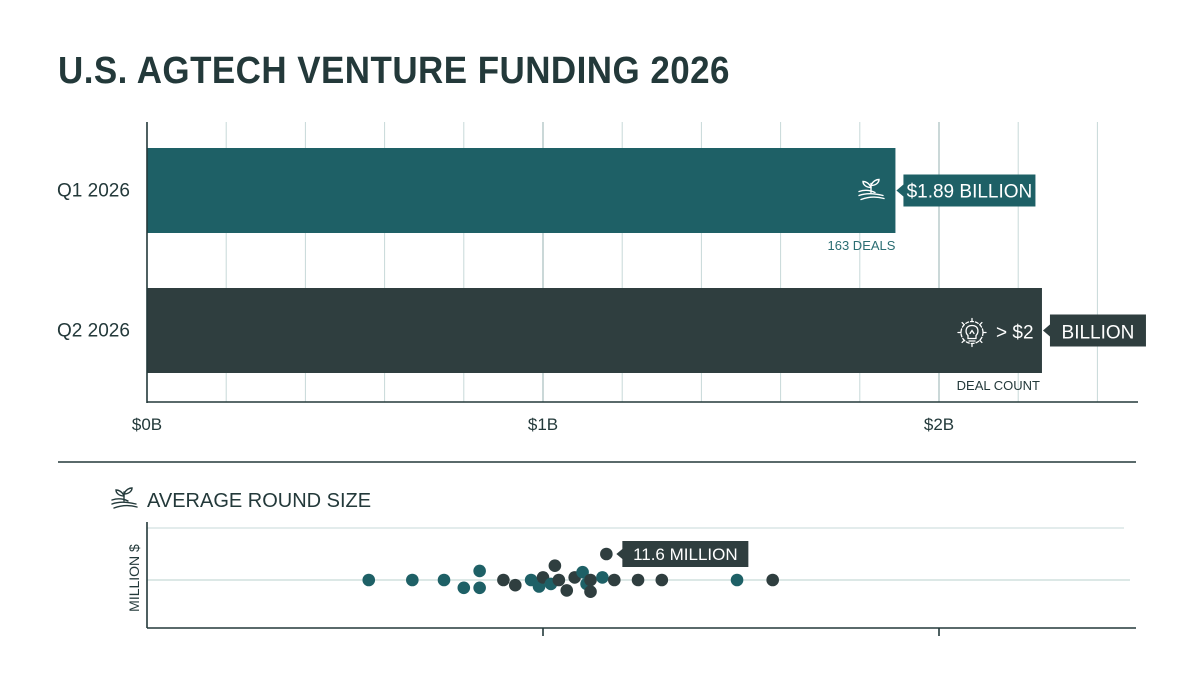  What do you see at coordinates (147, 424) in the screenshot?
I see `x-tick-label: $0B` at bounding box center [147, 424].